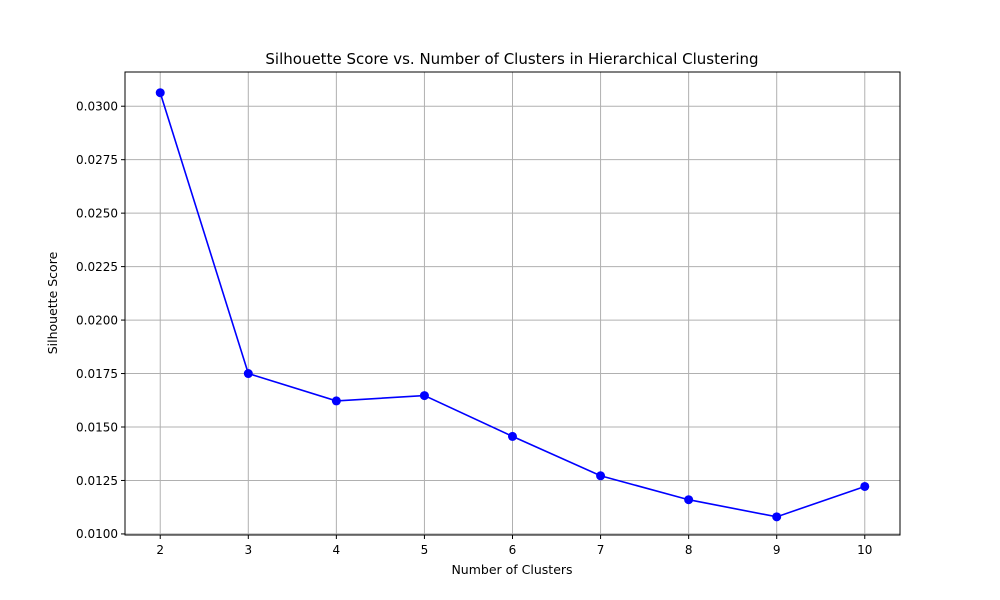  What do you see at coordinates (97, 160) in the screenshot?
I see `y-tick-label: 0.0275` at bounding box center [97, 160].